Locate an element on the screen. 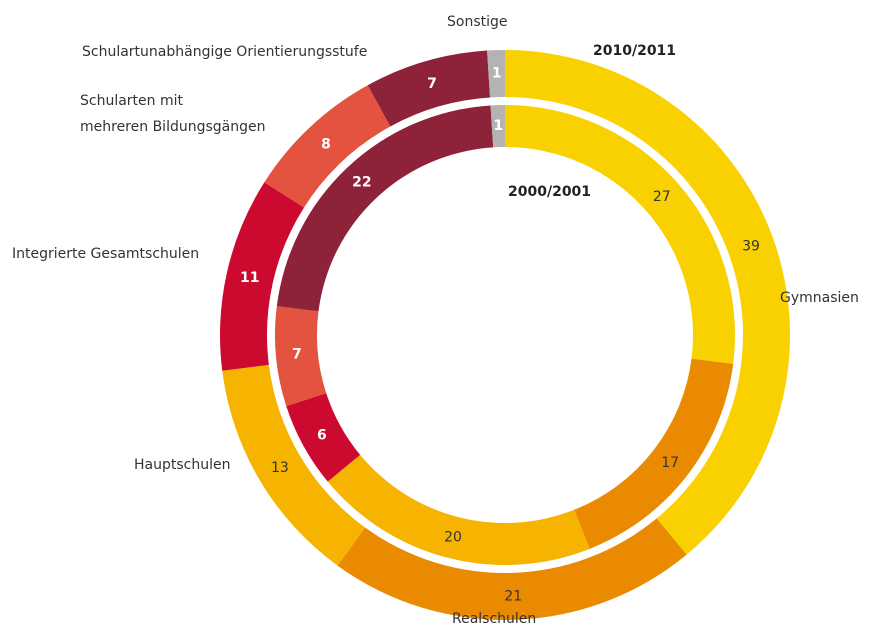 The height and width of the screenshot is (634, 874). value-label: 13 is located at coordinates (280, 468).